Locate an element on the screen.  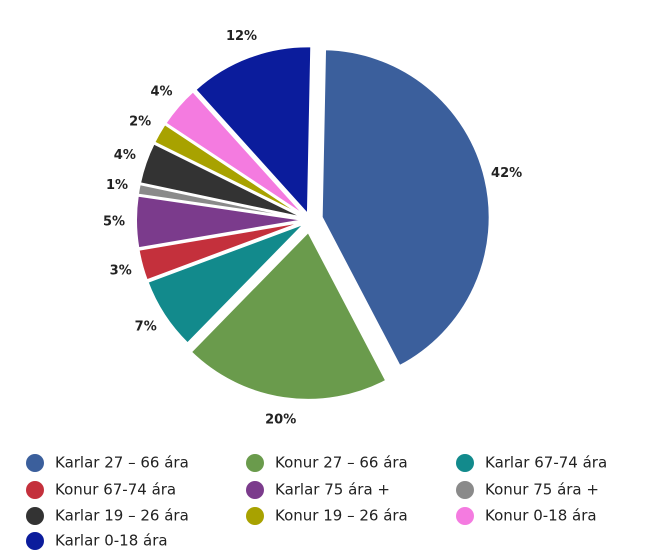
legend-label: Konur 75 ára + is located at coordinates (542, 490).